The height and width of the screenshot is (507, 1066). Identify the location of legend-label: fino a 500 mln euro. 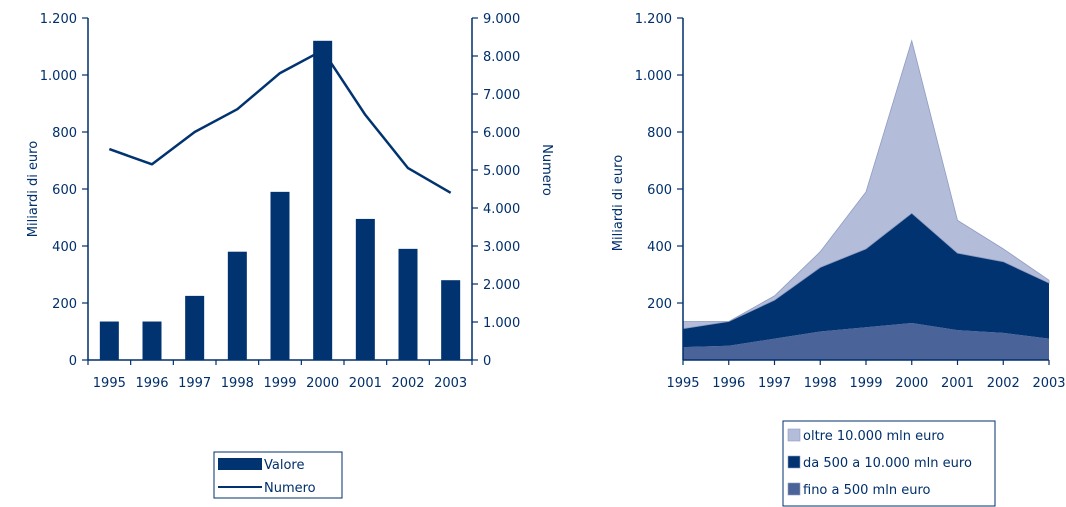
(867, 490).